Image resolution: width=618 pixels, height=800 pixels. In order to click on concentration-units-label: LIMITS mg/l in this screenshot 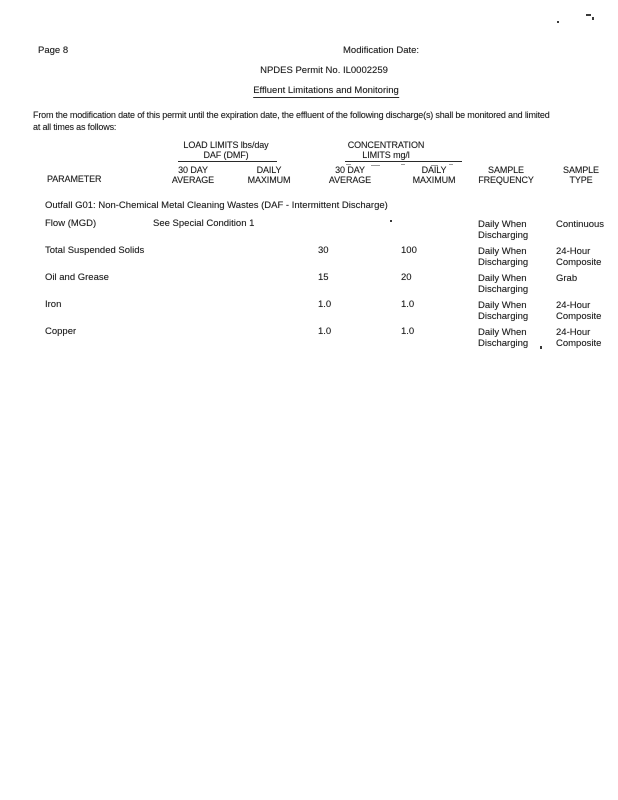, I will do `click(386, 155)`.